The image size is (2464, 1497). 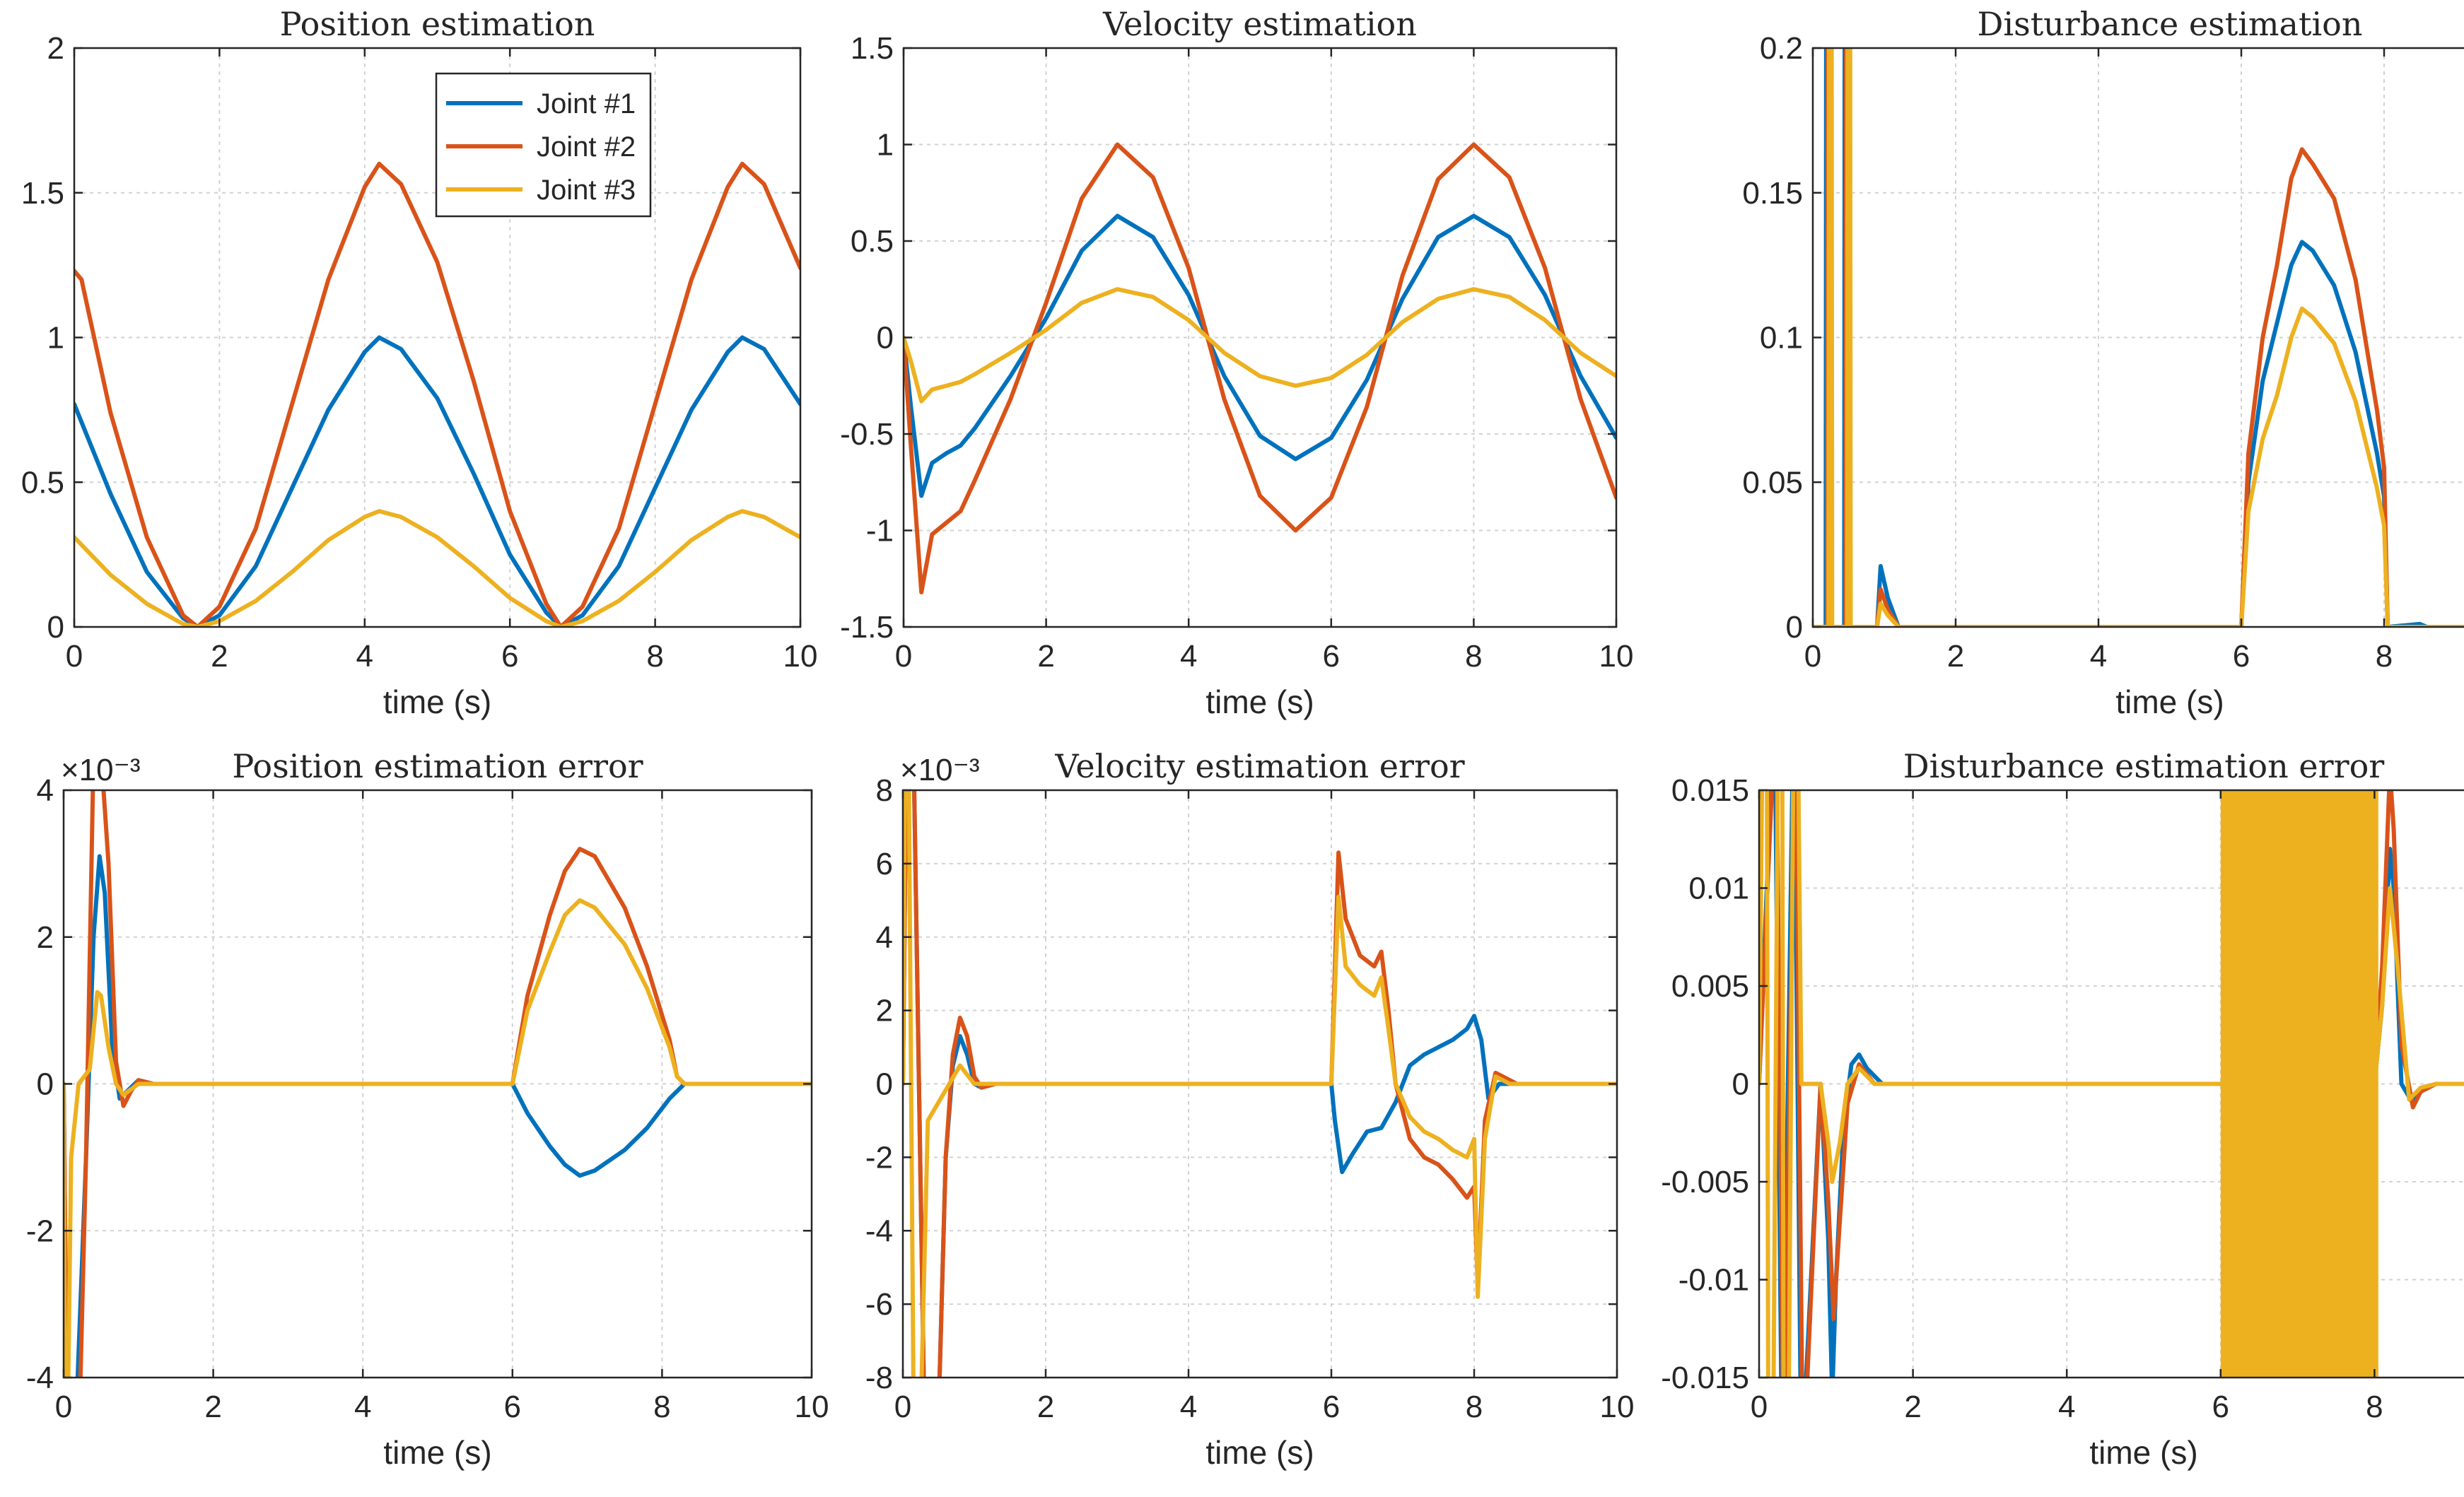 I want to click on chart-3-ytick-label-0: -4, so click(x=40, y=1378).